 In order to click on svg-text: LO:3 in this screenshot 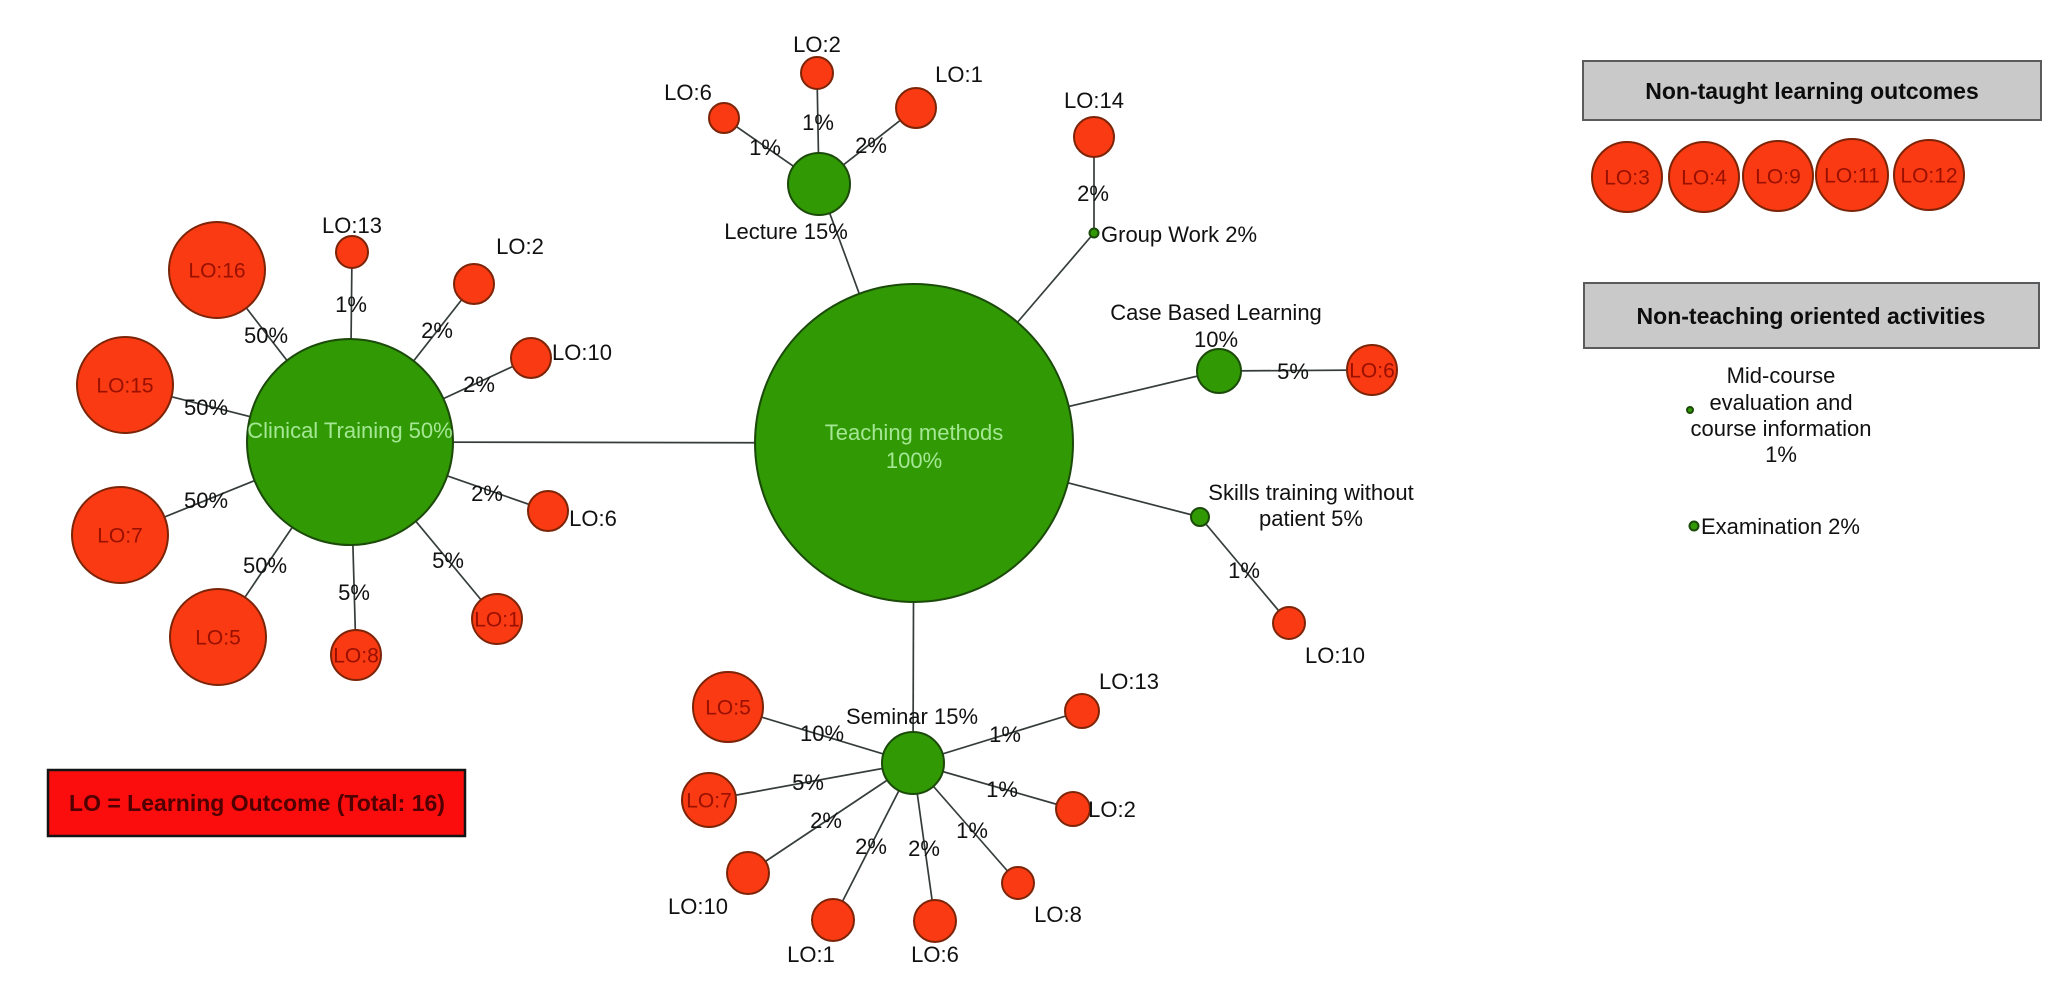, I will do `click(1627, 178)`.